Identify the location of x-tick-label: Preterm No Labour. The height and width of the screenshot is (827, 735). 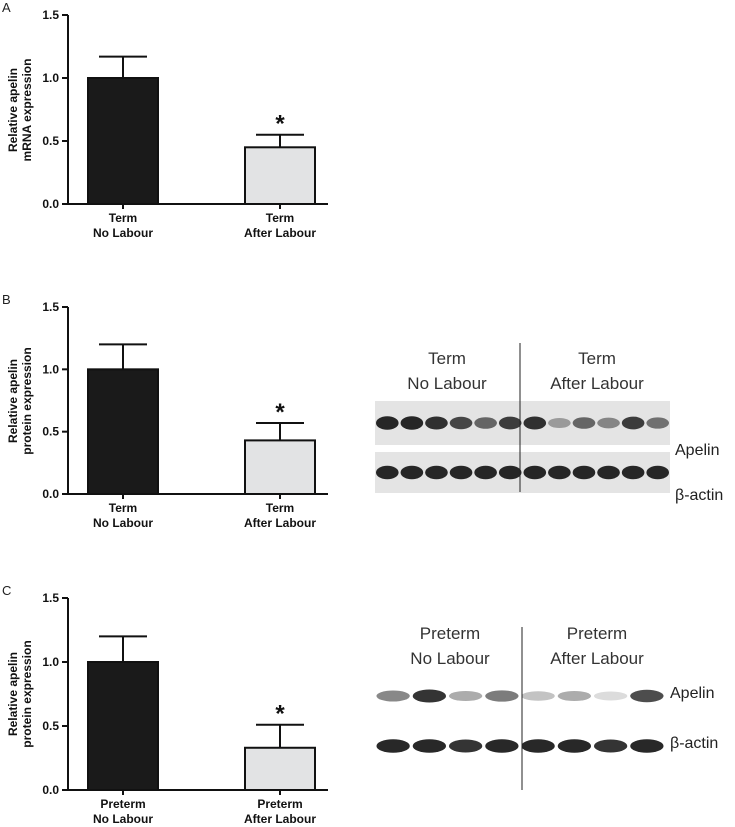
(123, 811).